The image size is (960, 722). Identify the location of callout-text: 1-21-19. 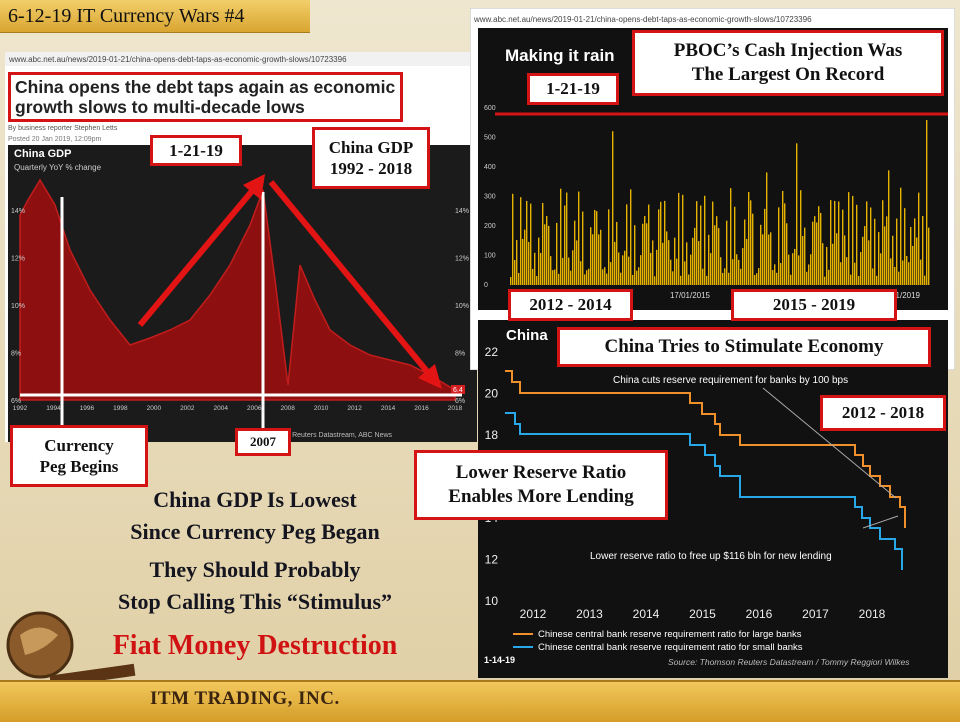
(573, 89).